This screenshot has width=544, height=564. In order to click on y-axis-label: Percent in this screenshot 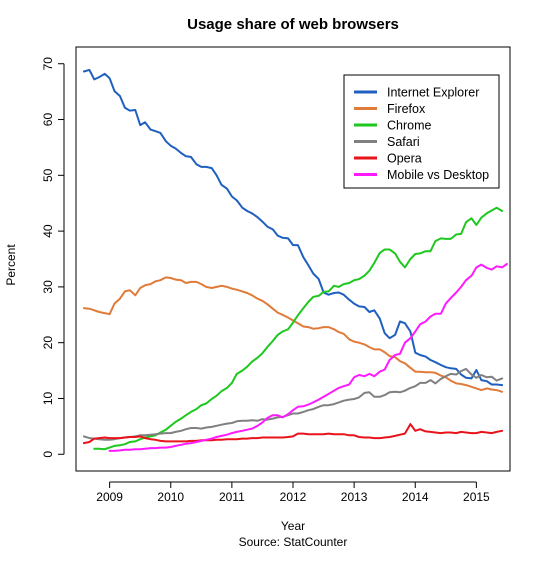, I will do `click(11, 265)`.